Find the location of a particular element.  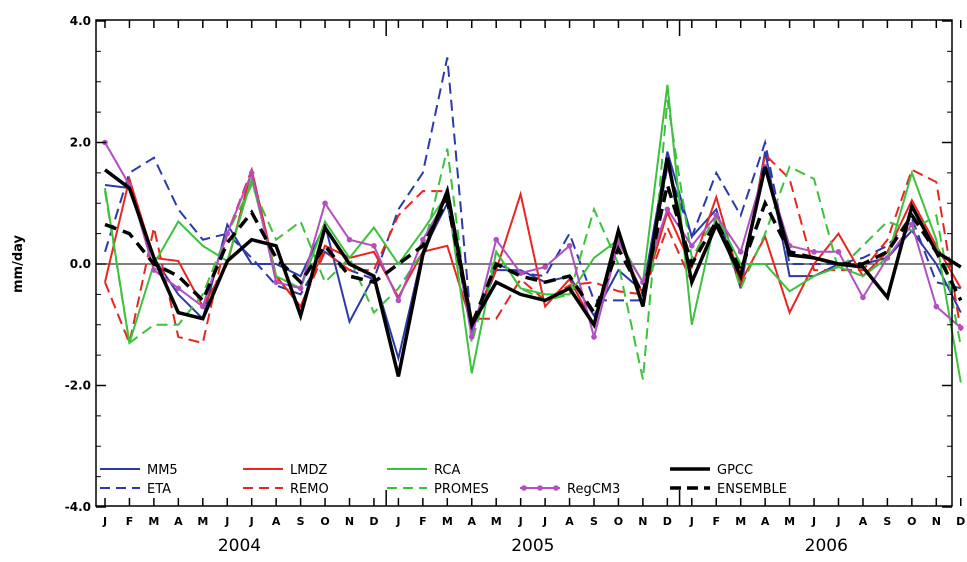

y-tick-label: -2.0 is located at coordinates (78, 386).